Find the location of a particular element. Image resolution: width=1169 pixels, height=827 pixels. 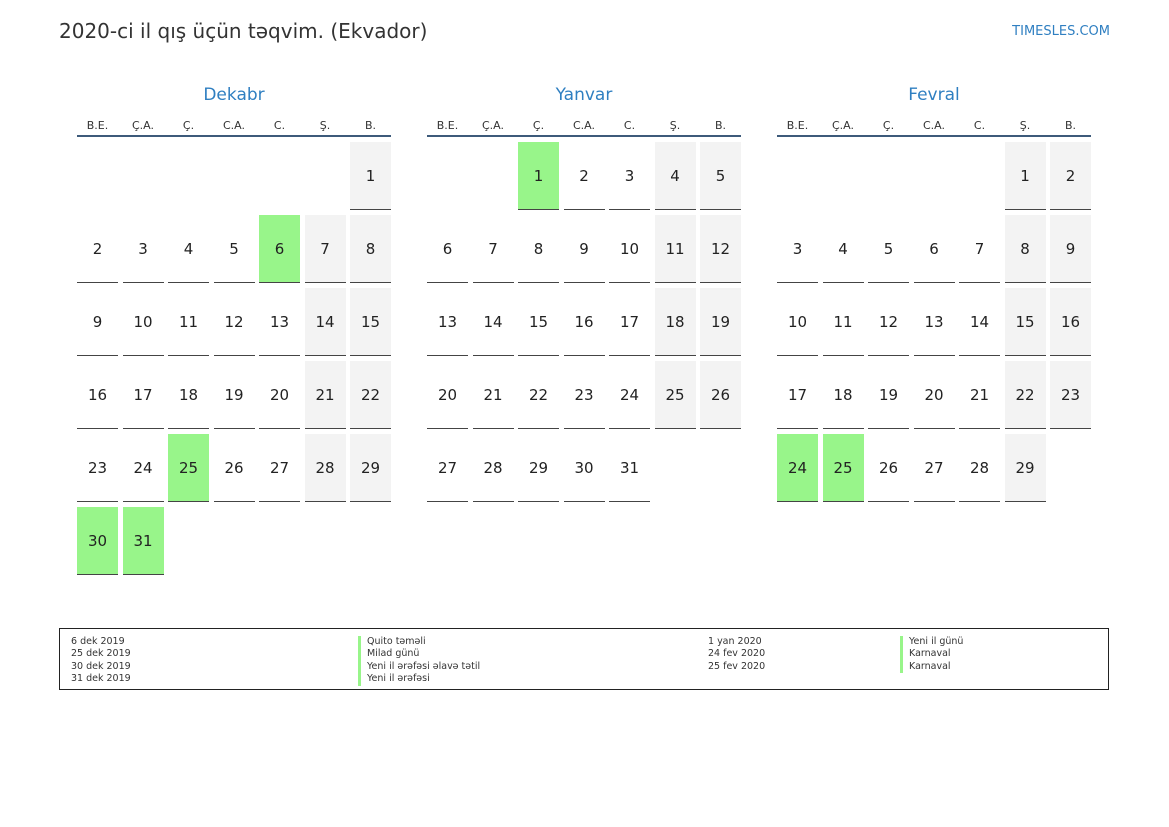

day-cell: 8 is located at coordinates (1025, 249).